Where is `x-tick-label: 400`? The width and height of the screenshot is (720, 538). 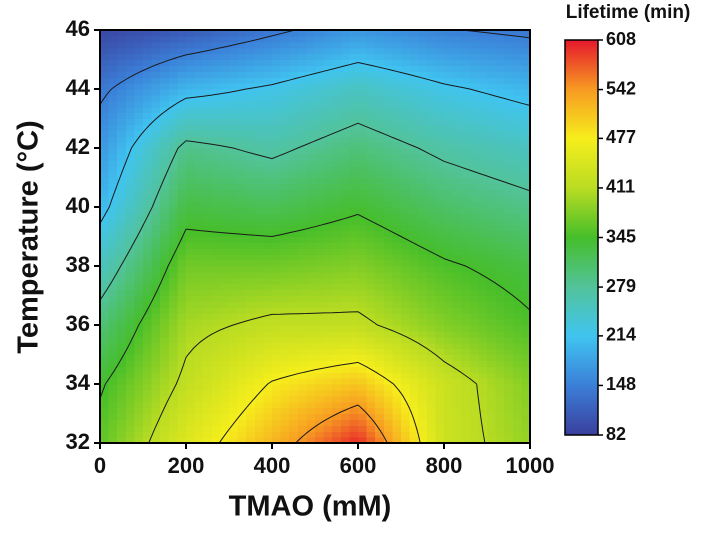
x-tick-label: 400 is located at coordinates (272, 465).